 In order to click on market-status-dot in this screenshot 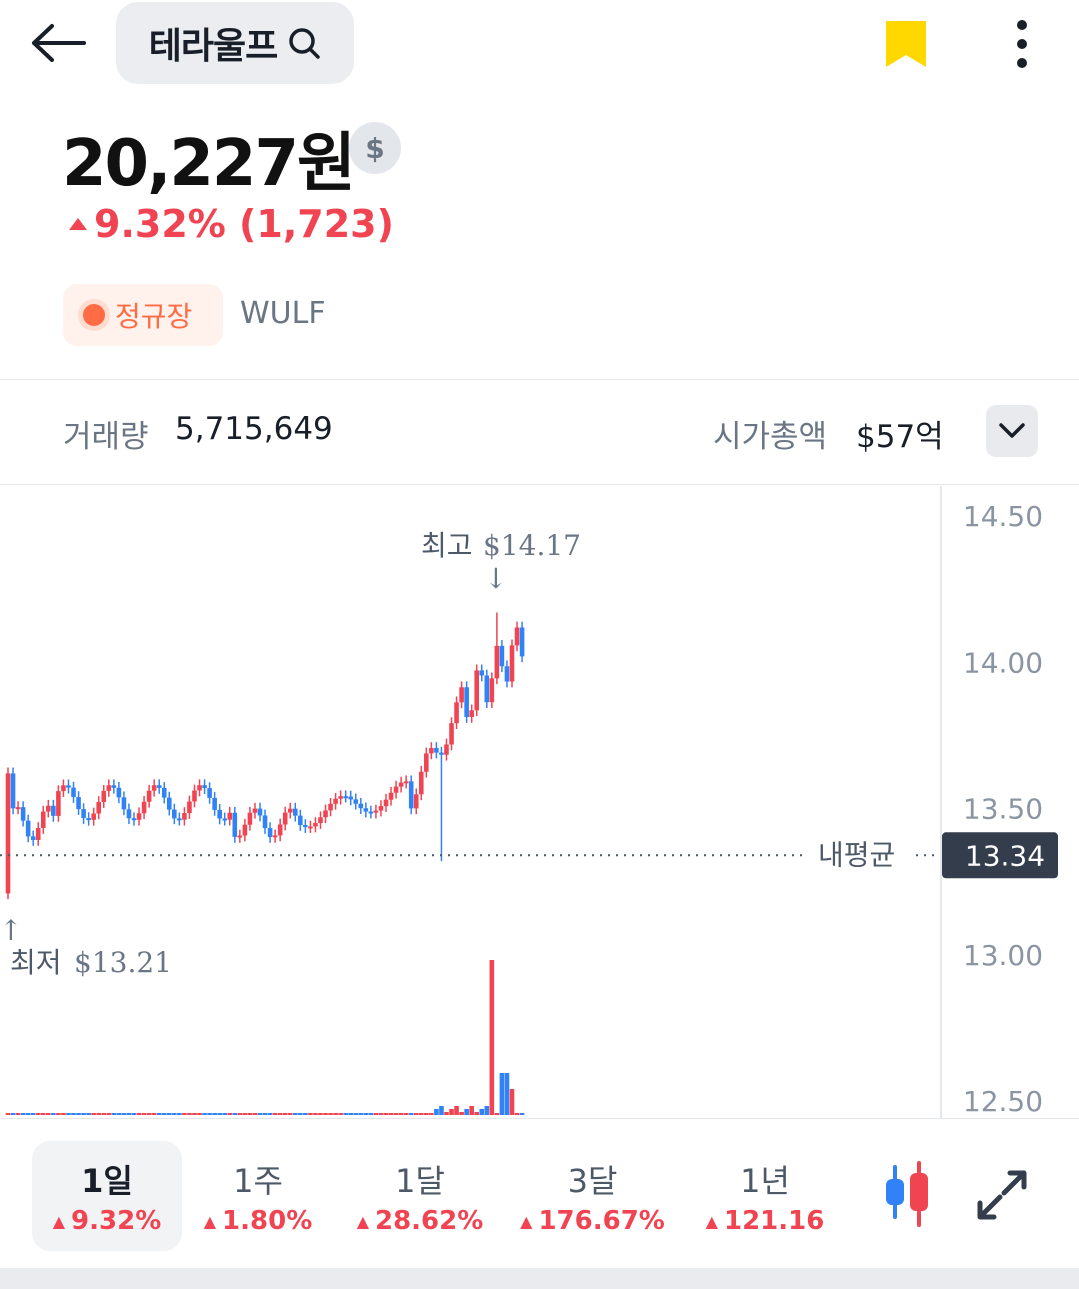, I will do `click(94, 315)`.